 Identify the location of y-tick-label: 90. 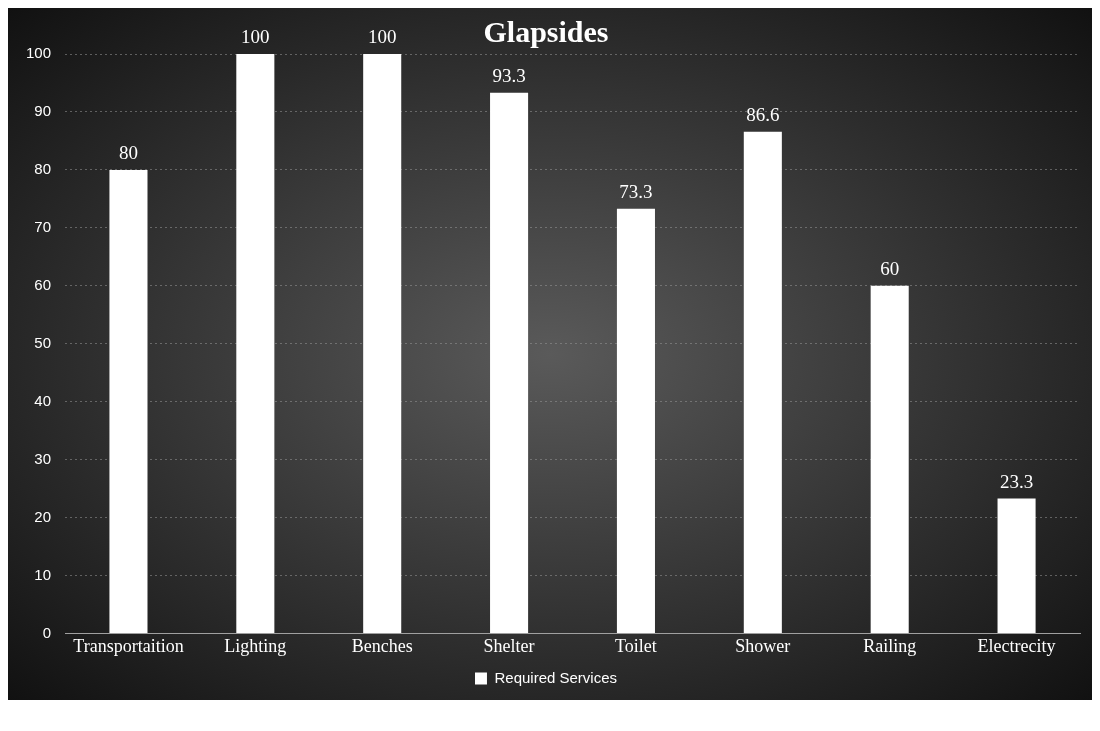
(43, 111).